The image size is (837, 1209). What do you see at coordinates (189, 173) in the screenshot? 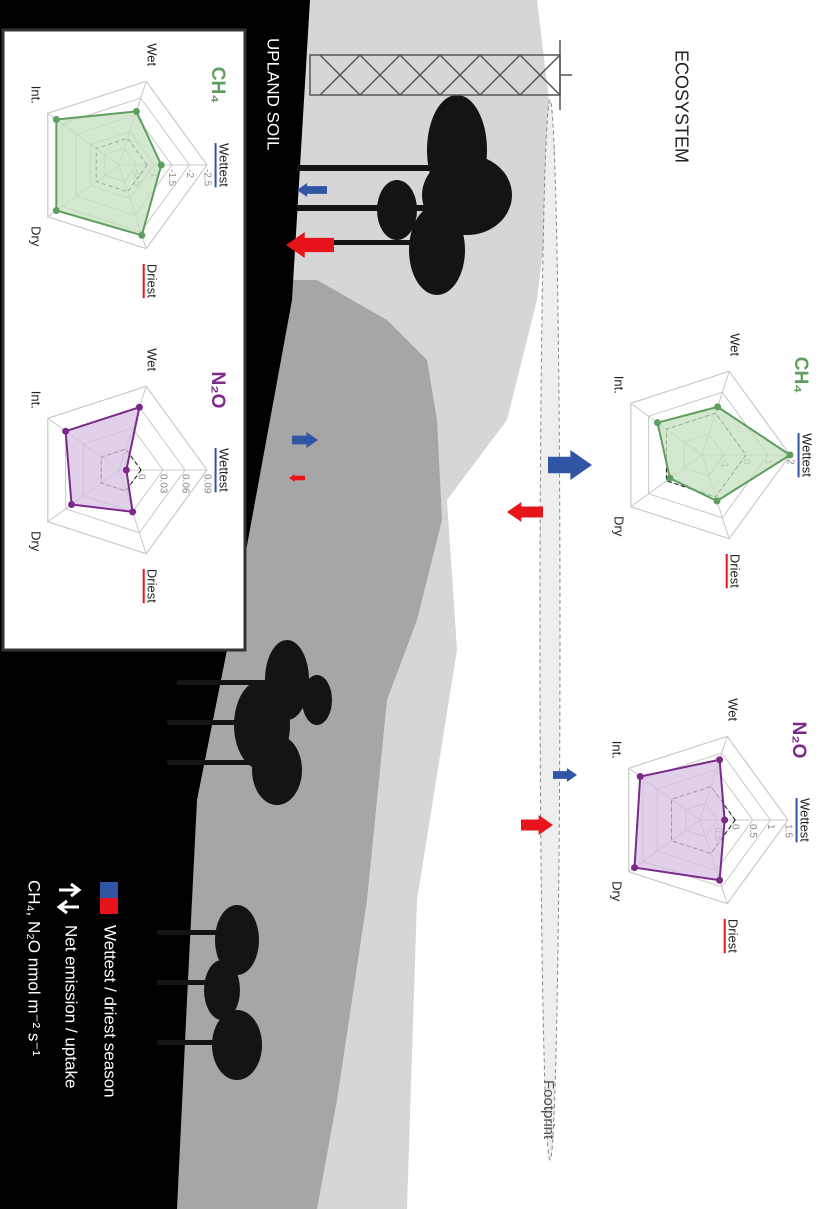
I see `radar-tick-label: -2` at bounding box center [189, 173].